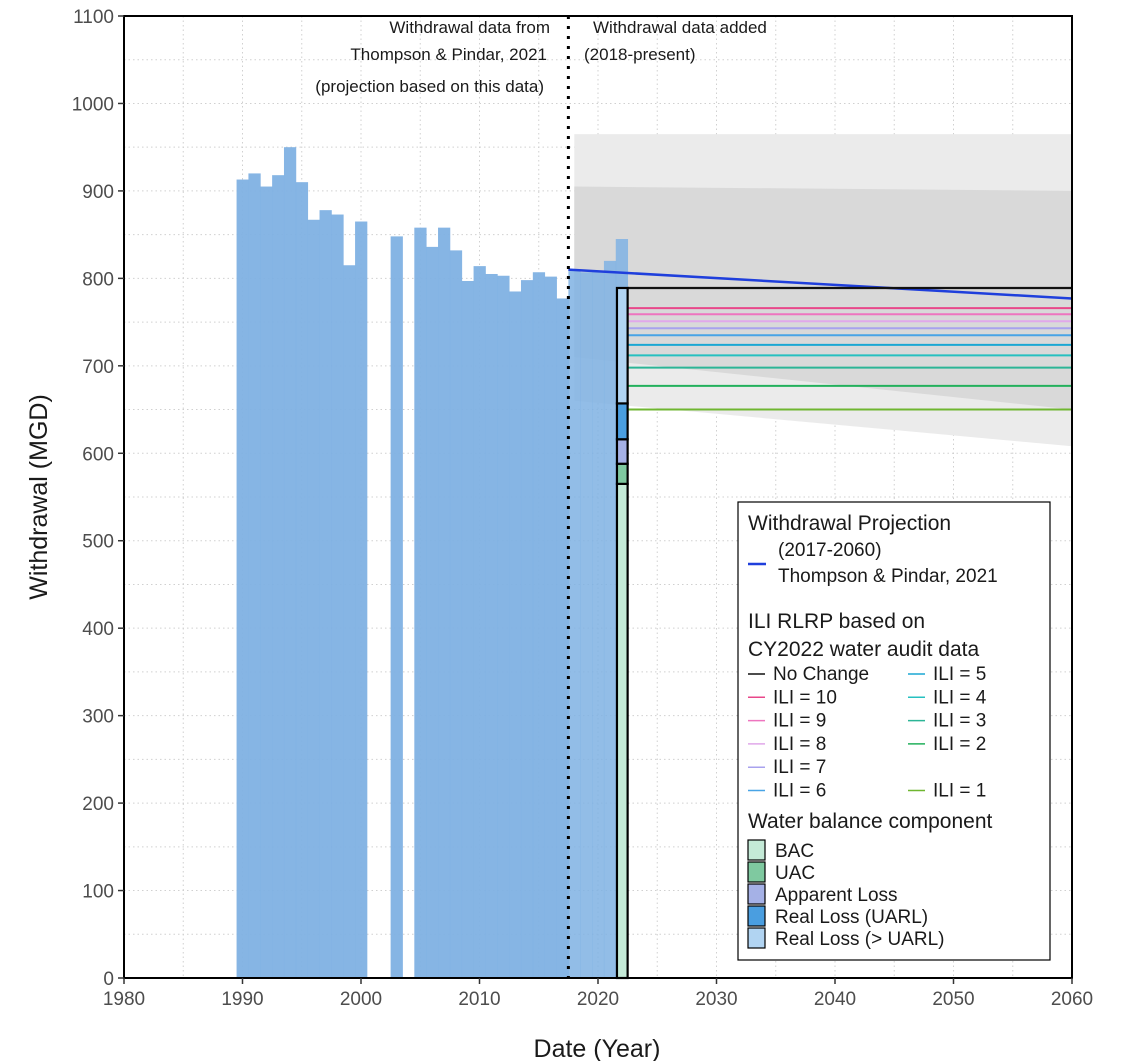  What do you see at coordinates (680, 27) in the screenshot?
I see `annotation-right-line-1: Withdrawal data added` at bounding box center [680, 27].